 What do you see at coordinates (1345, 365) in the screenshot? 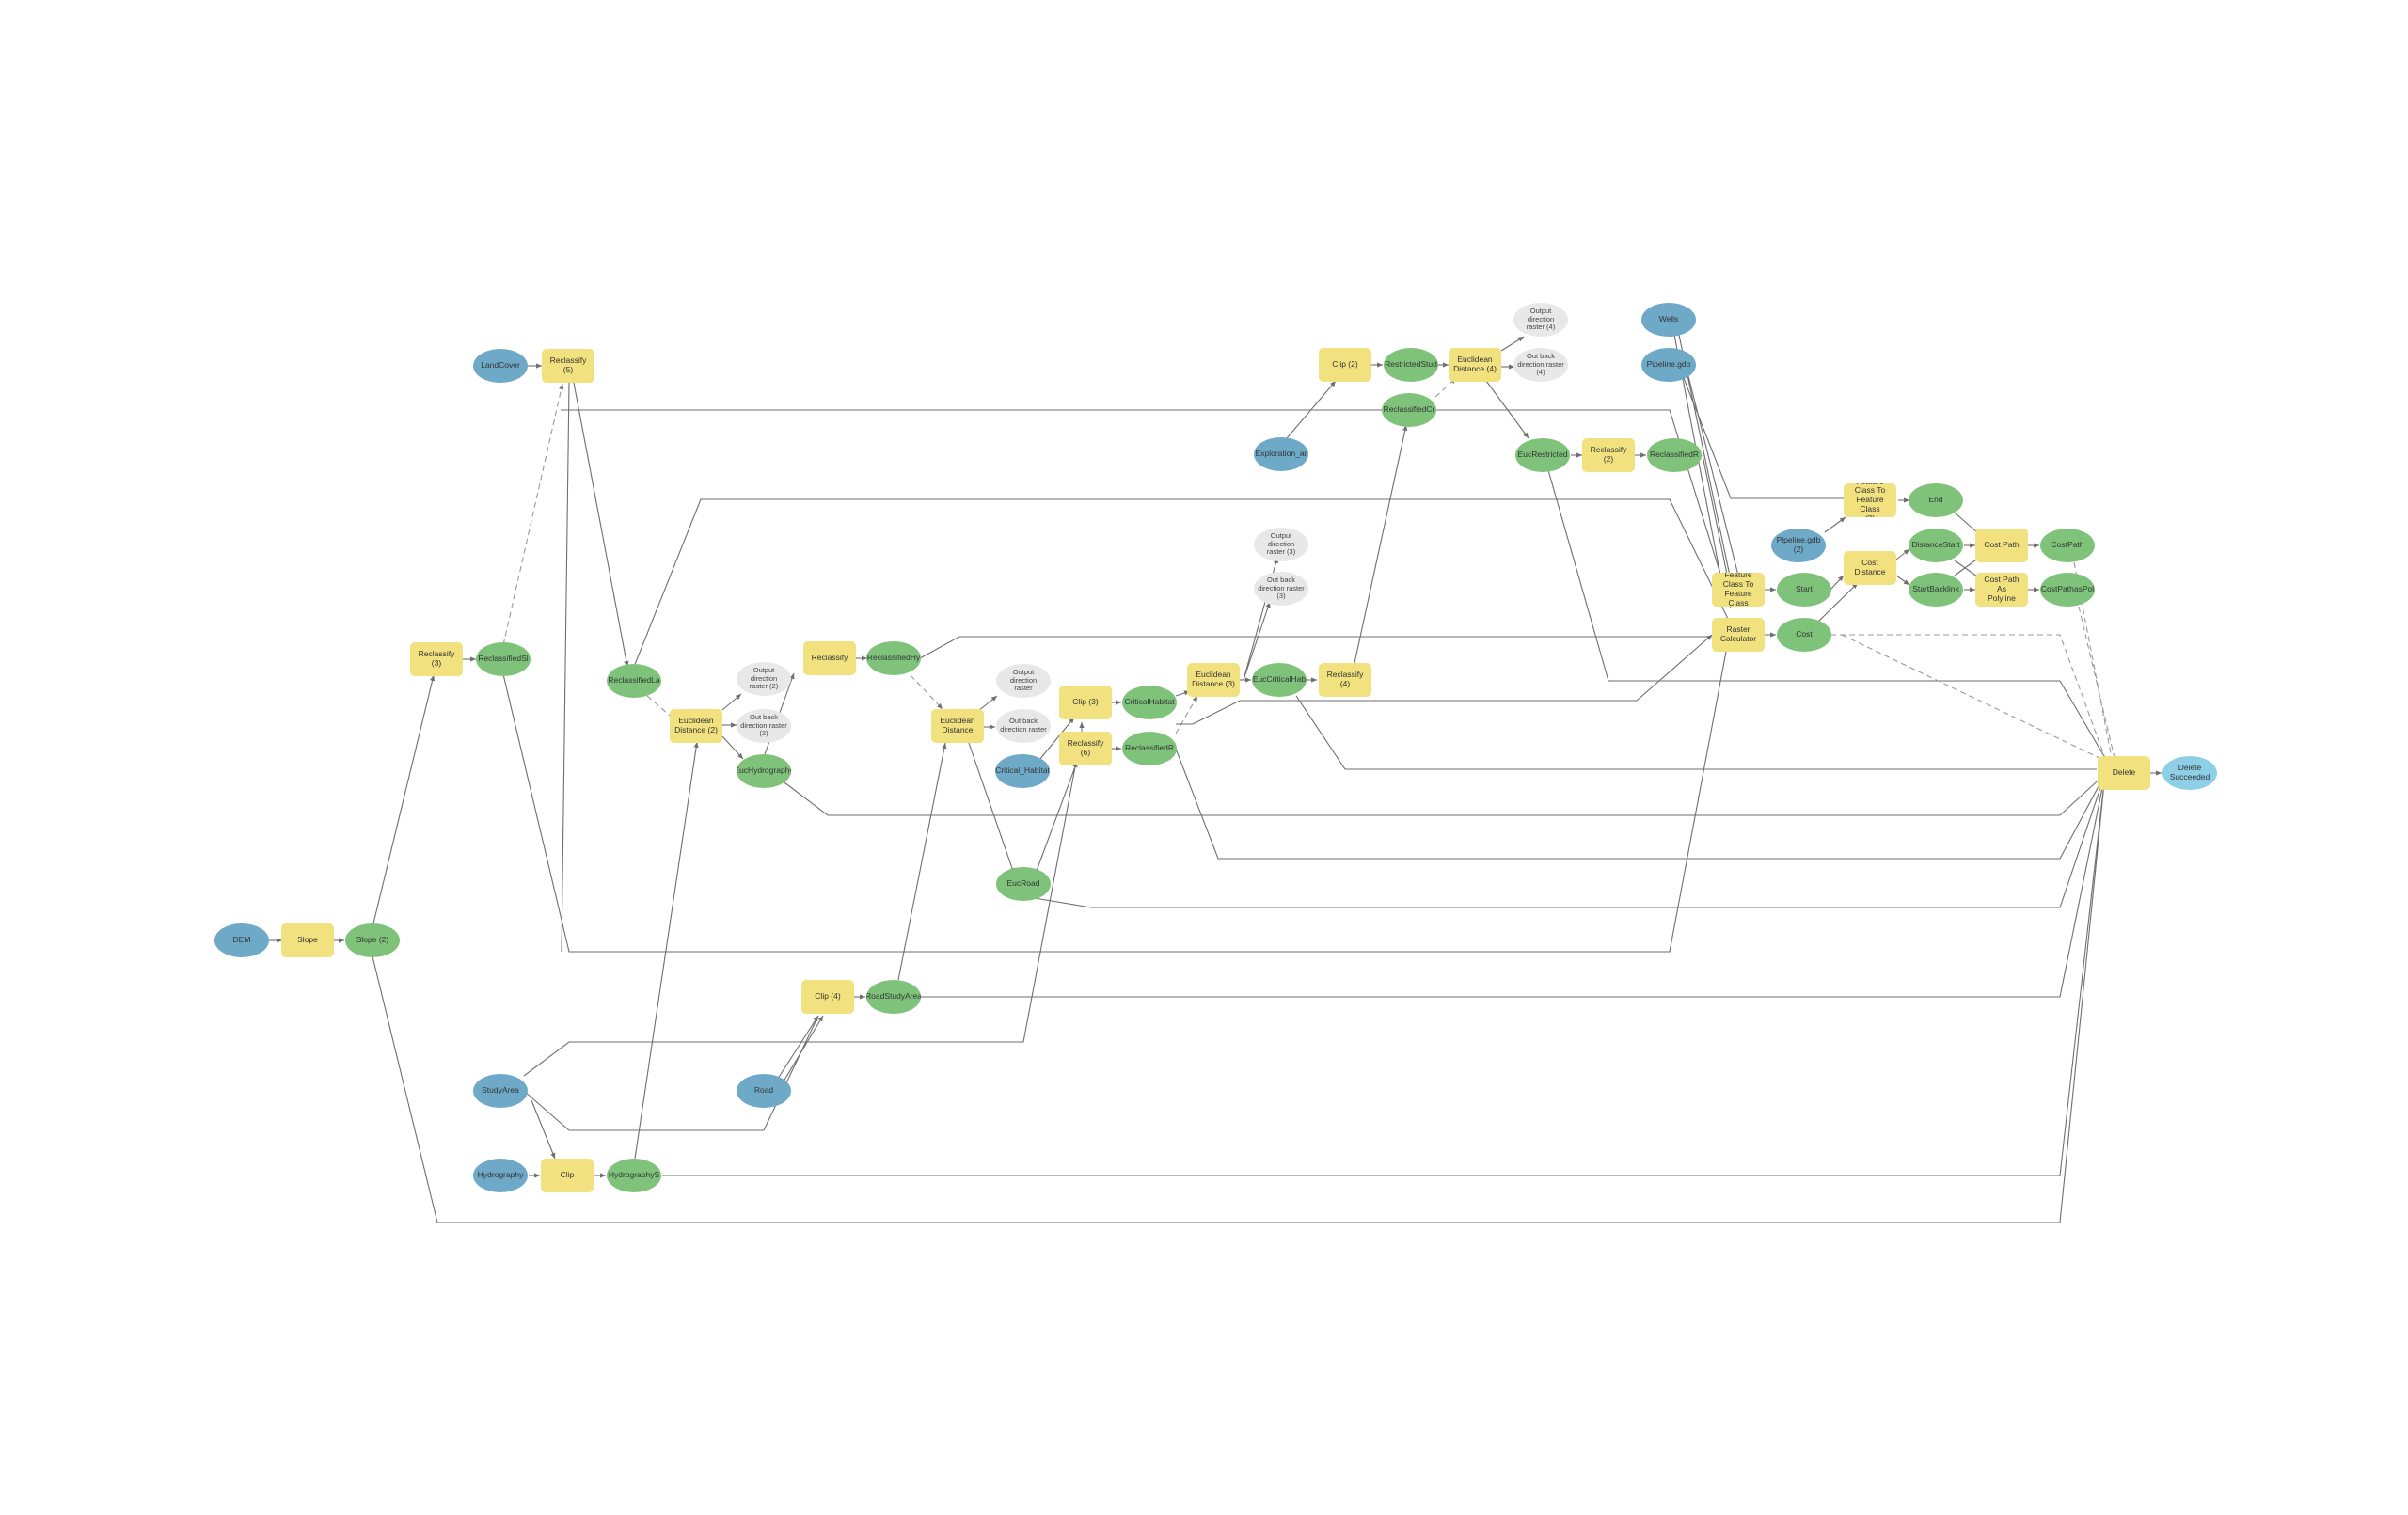
I see `tool-node-clip2: Clip (2)` at bounding box center [1345, 365].